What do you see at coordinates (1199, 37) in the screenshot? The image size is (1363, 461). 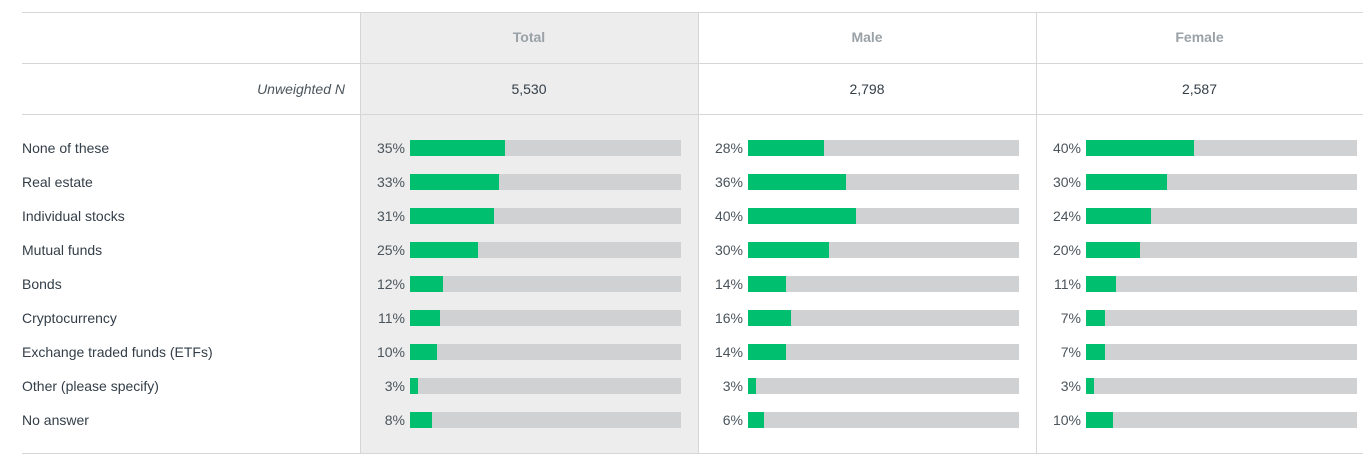 I see `column-header-female: Female` at bounding box center [1199, 37].